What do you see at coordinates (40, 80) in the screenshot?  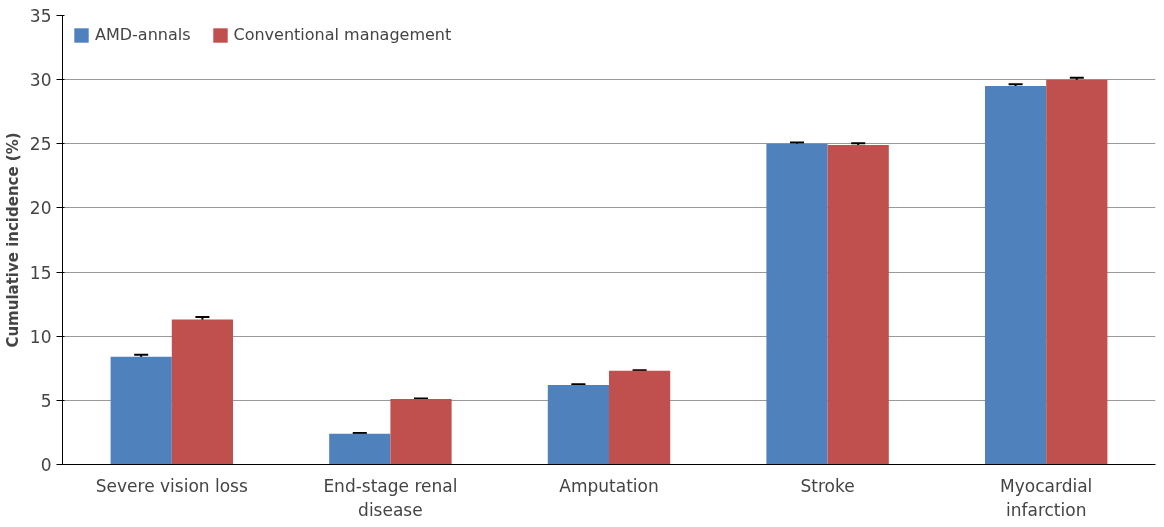 I see `y-tick-label: 30` at bounding box center [40, 80].